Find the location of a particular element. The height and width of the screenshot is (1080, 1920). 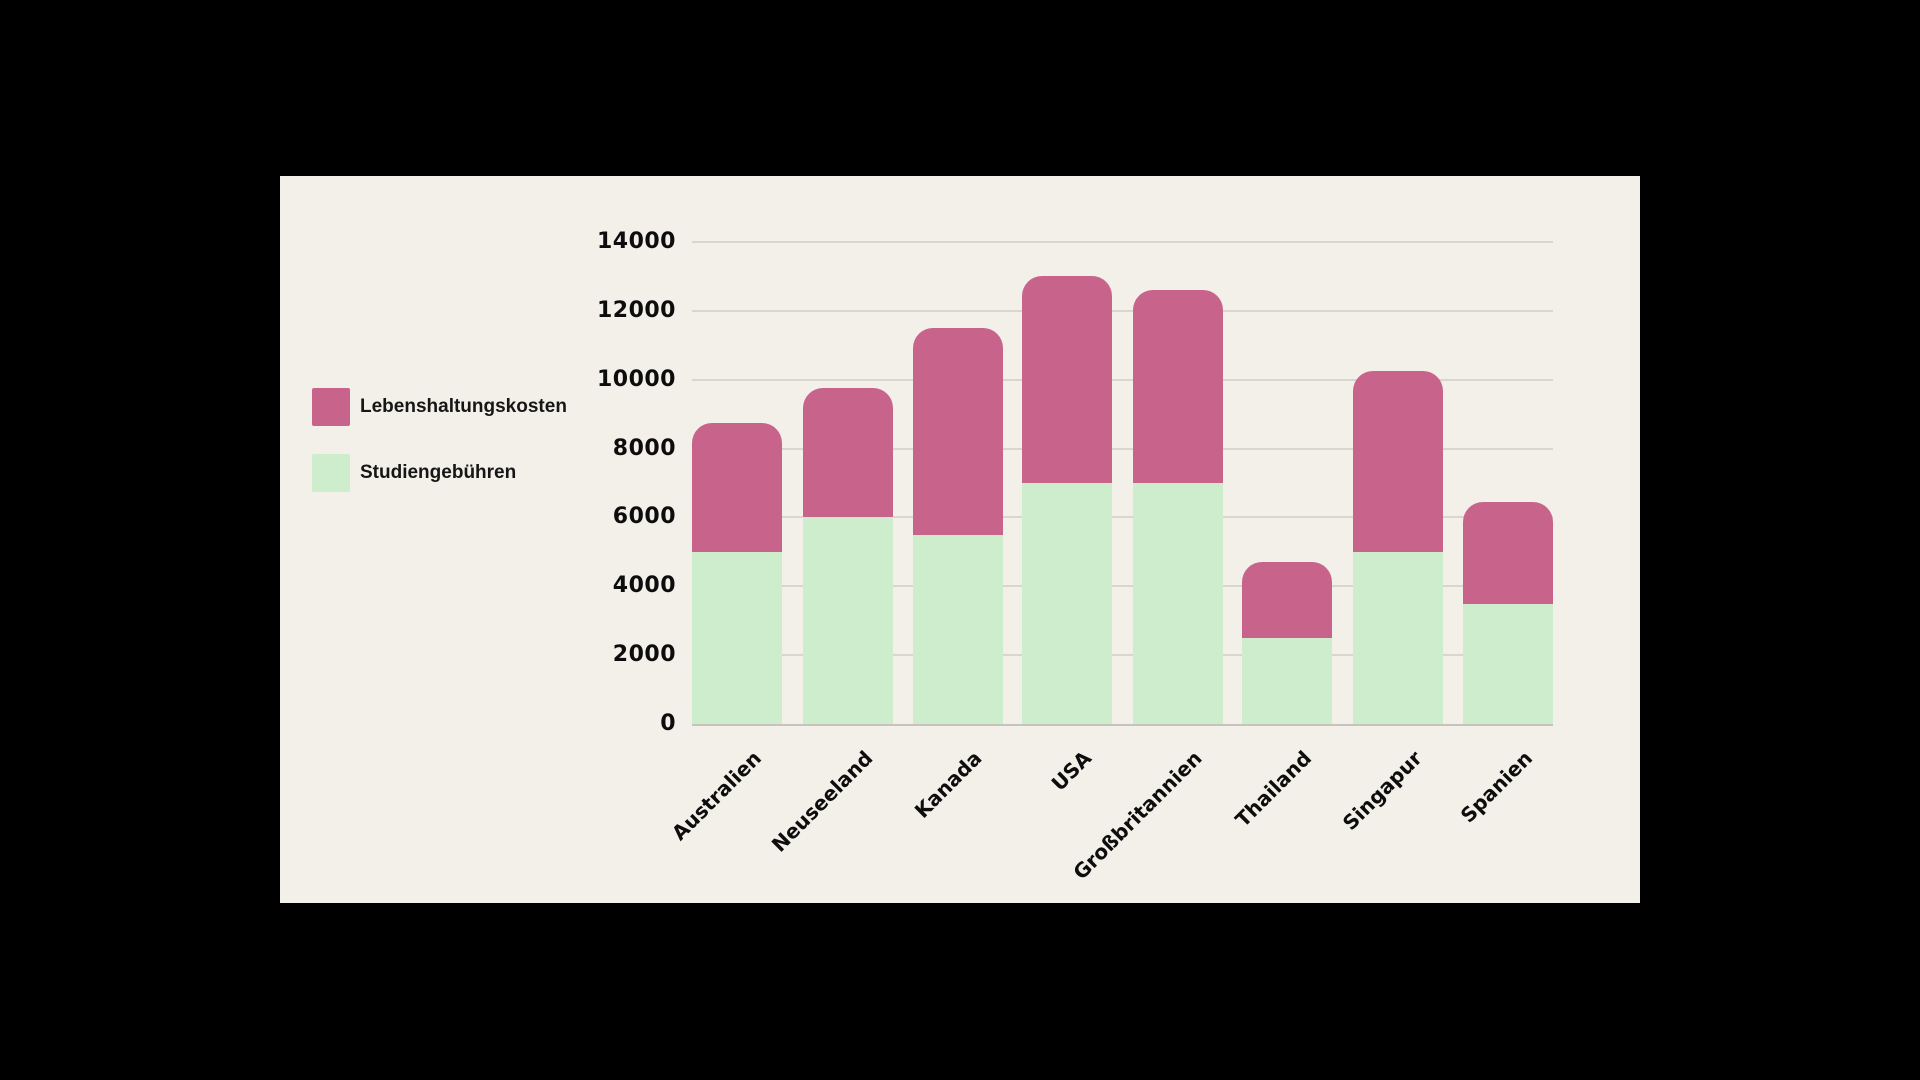

x-axis-label-kanada: Kanada is located at coordinates (948, 784).